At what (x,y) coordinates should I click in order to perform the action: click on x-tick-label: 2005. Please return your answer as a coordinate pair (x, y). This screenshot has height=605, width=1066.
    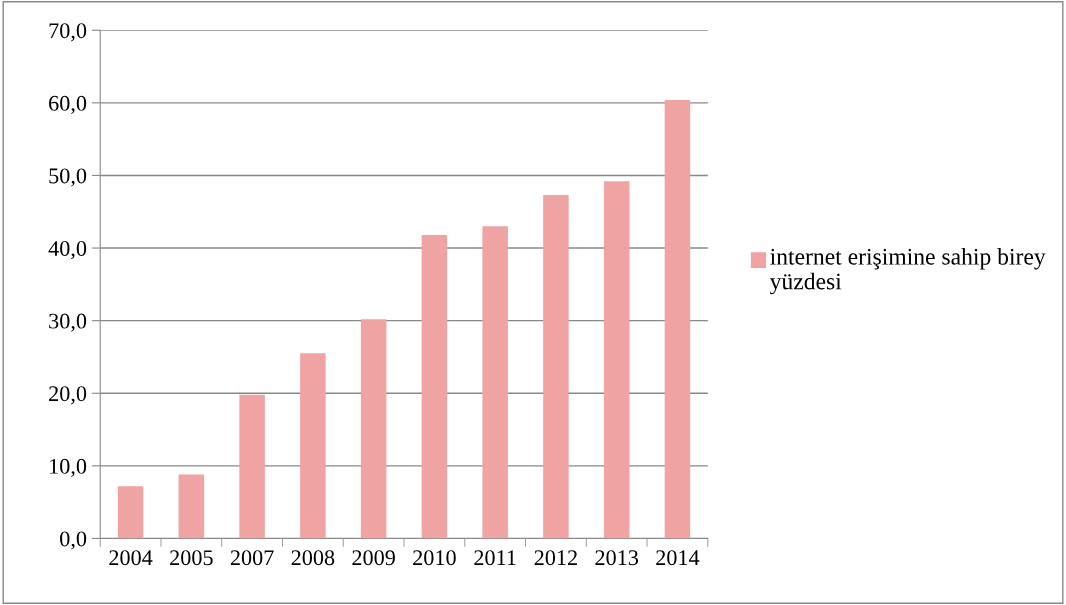
    Looking at the image, I should click on (191, 558).